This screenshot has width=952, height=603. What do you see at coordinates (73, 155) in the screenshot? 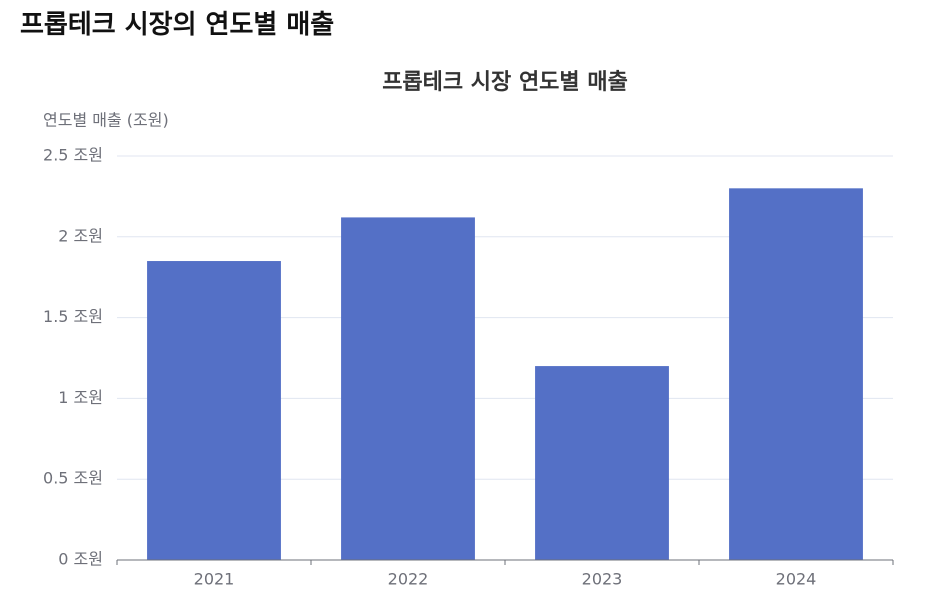
I see `y-tick-label: 2.5 조원` at bounding box center [73, 155].